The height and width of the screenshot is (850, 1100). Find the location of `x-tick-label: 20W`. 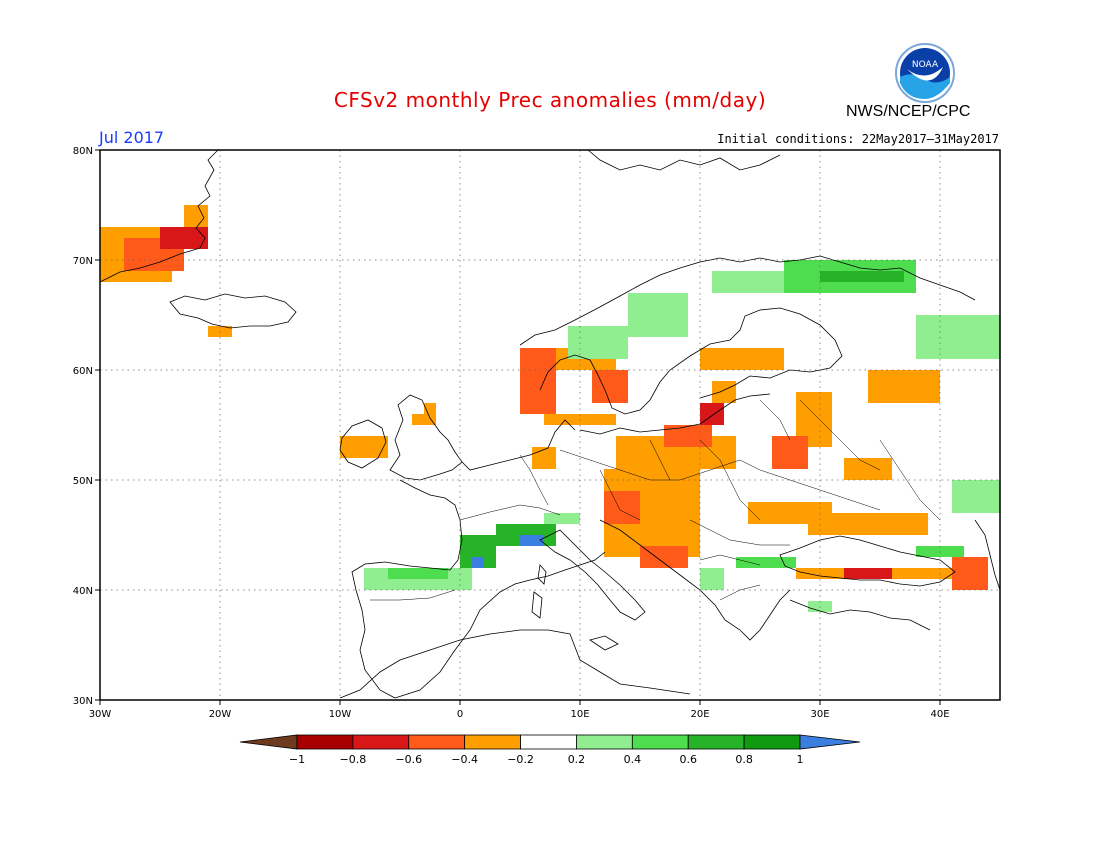

x-tick-label: 20W is located at coordinates (220, 714).